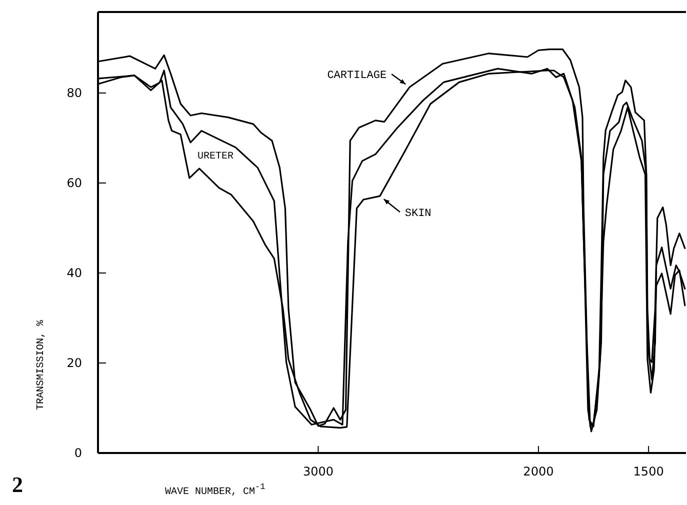 The width and height of the screenshot is (687, 505). I want to click on y-tick-label: 40, so click(74, 273).